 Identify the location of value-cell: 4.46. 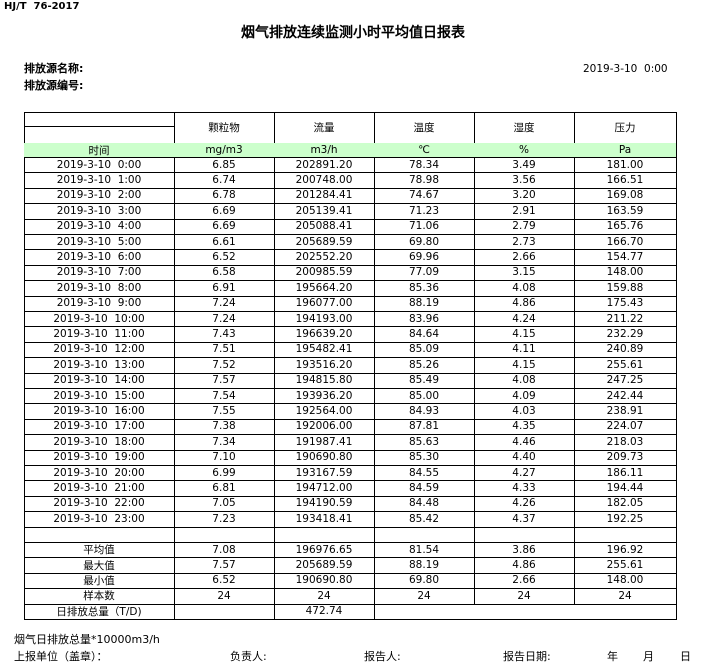
(524, 442).